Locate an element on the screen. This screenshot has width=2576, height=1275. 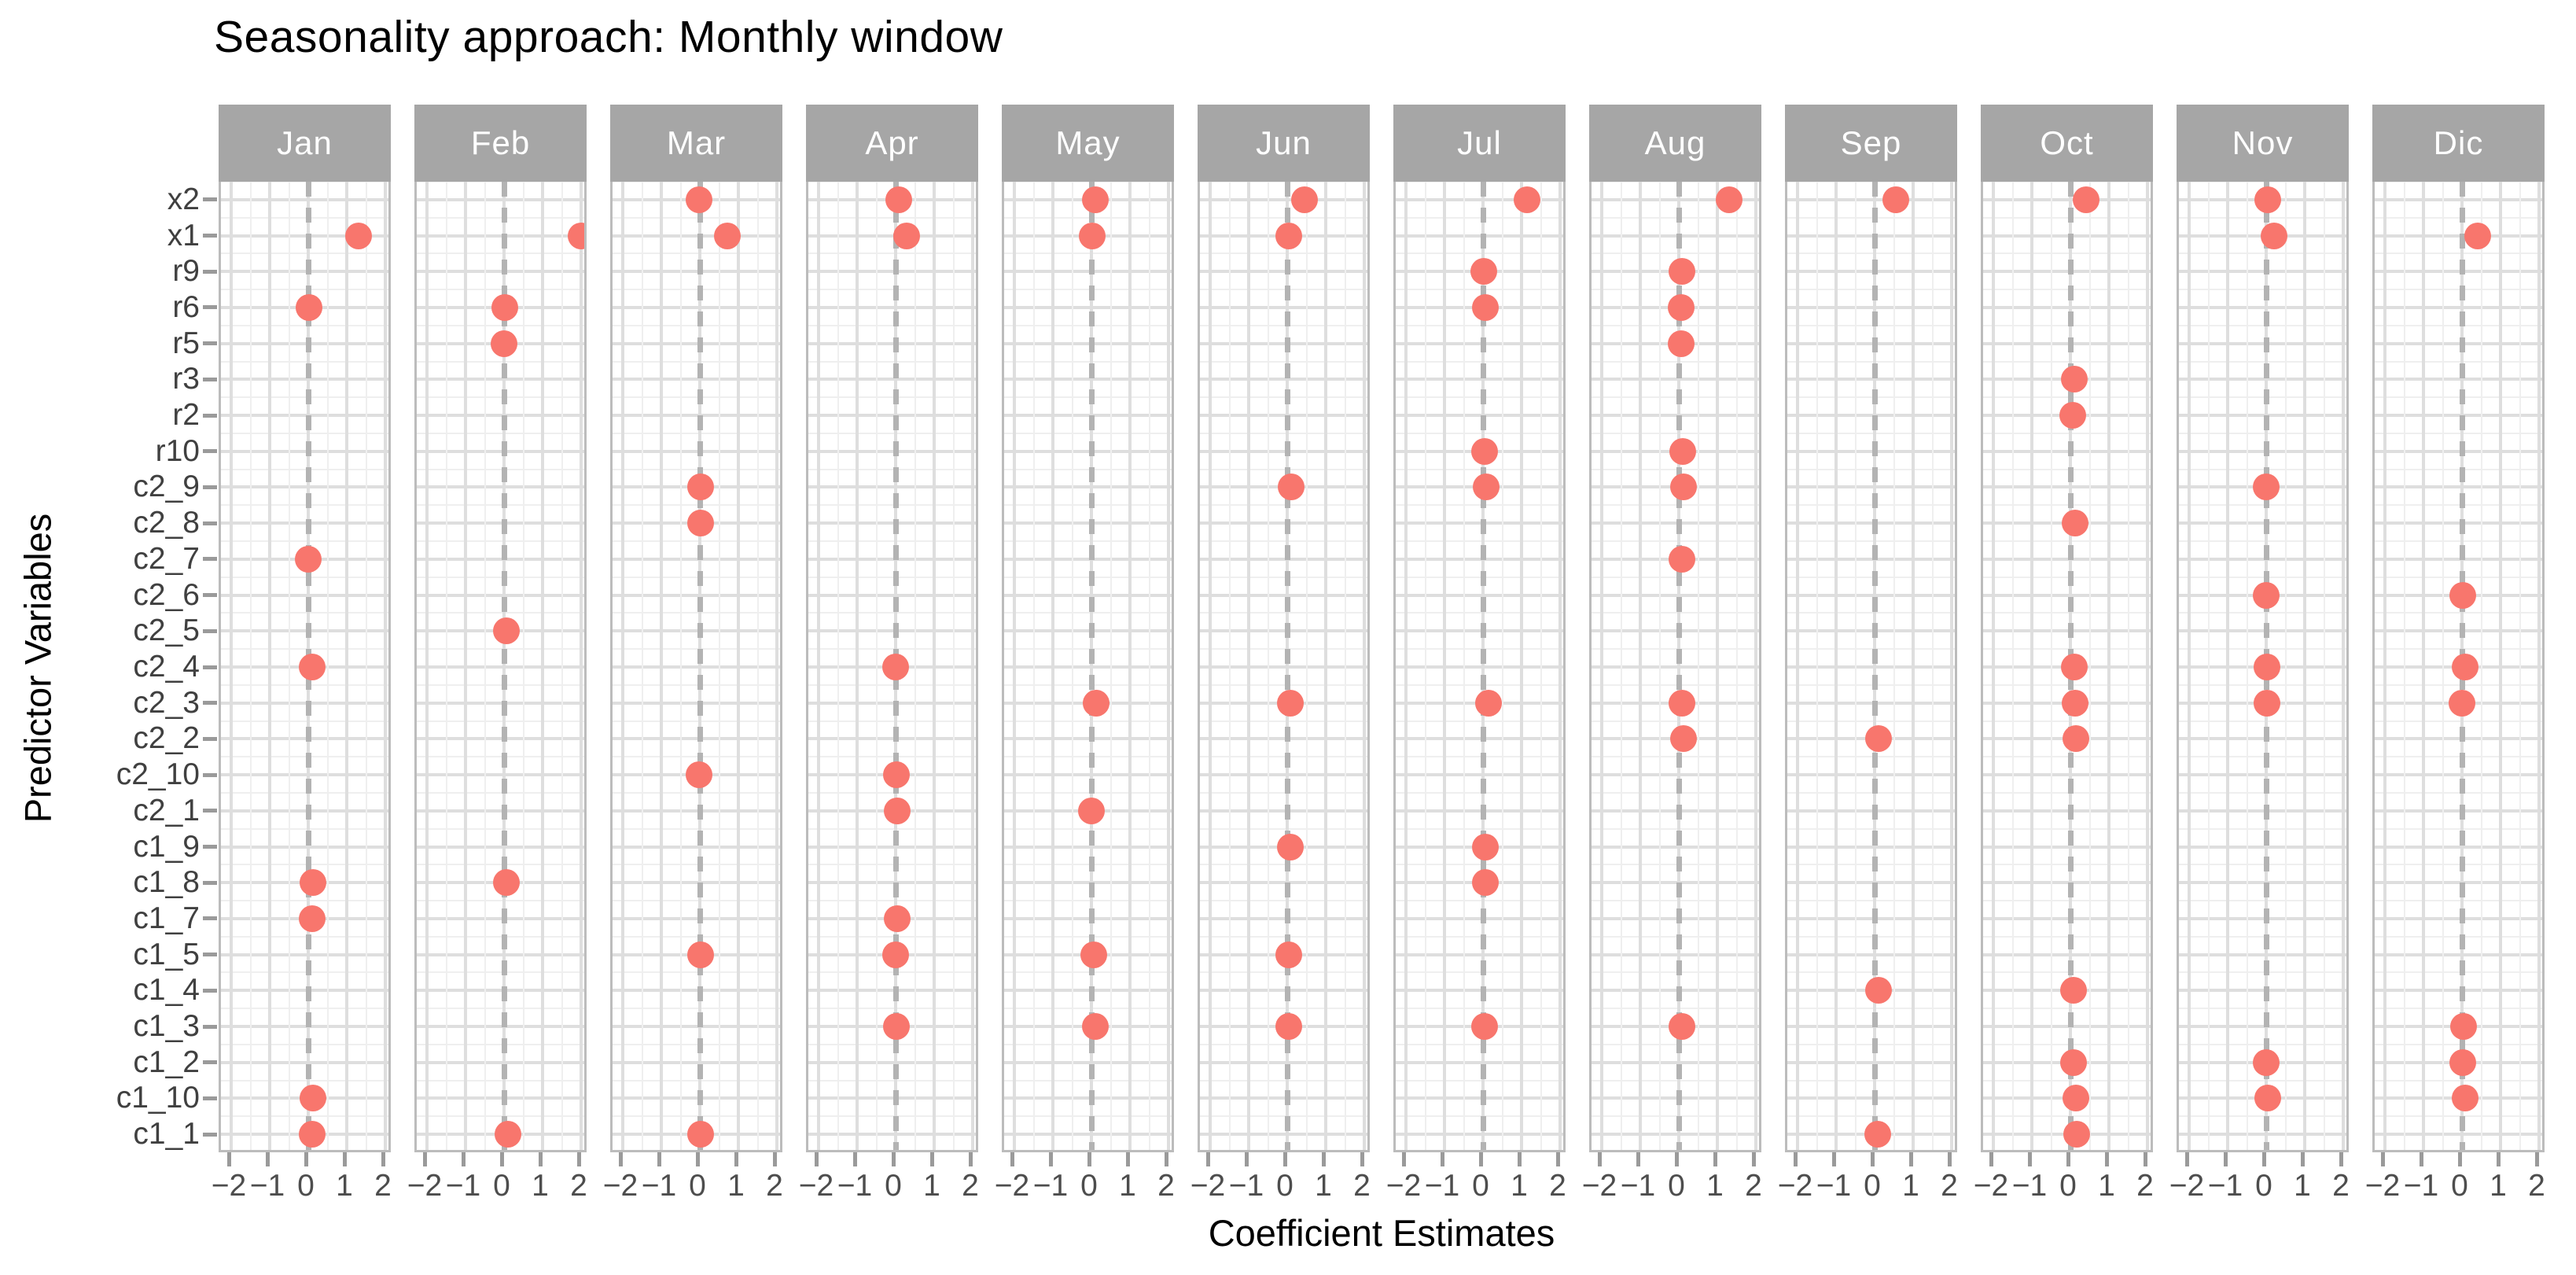
x-tick-label: −2 is located at coordinates (1012, 1186).